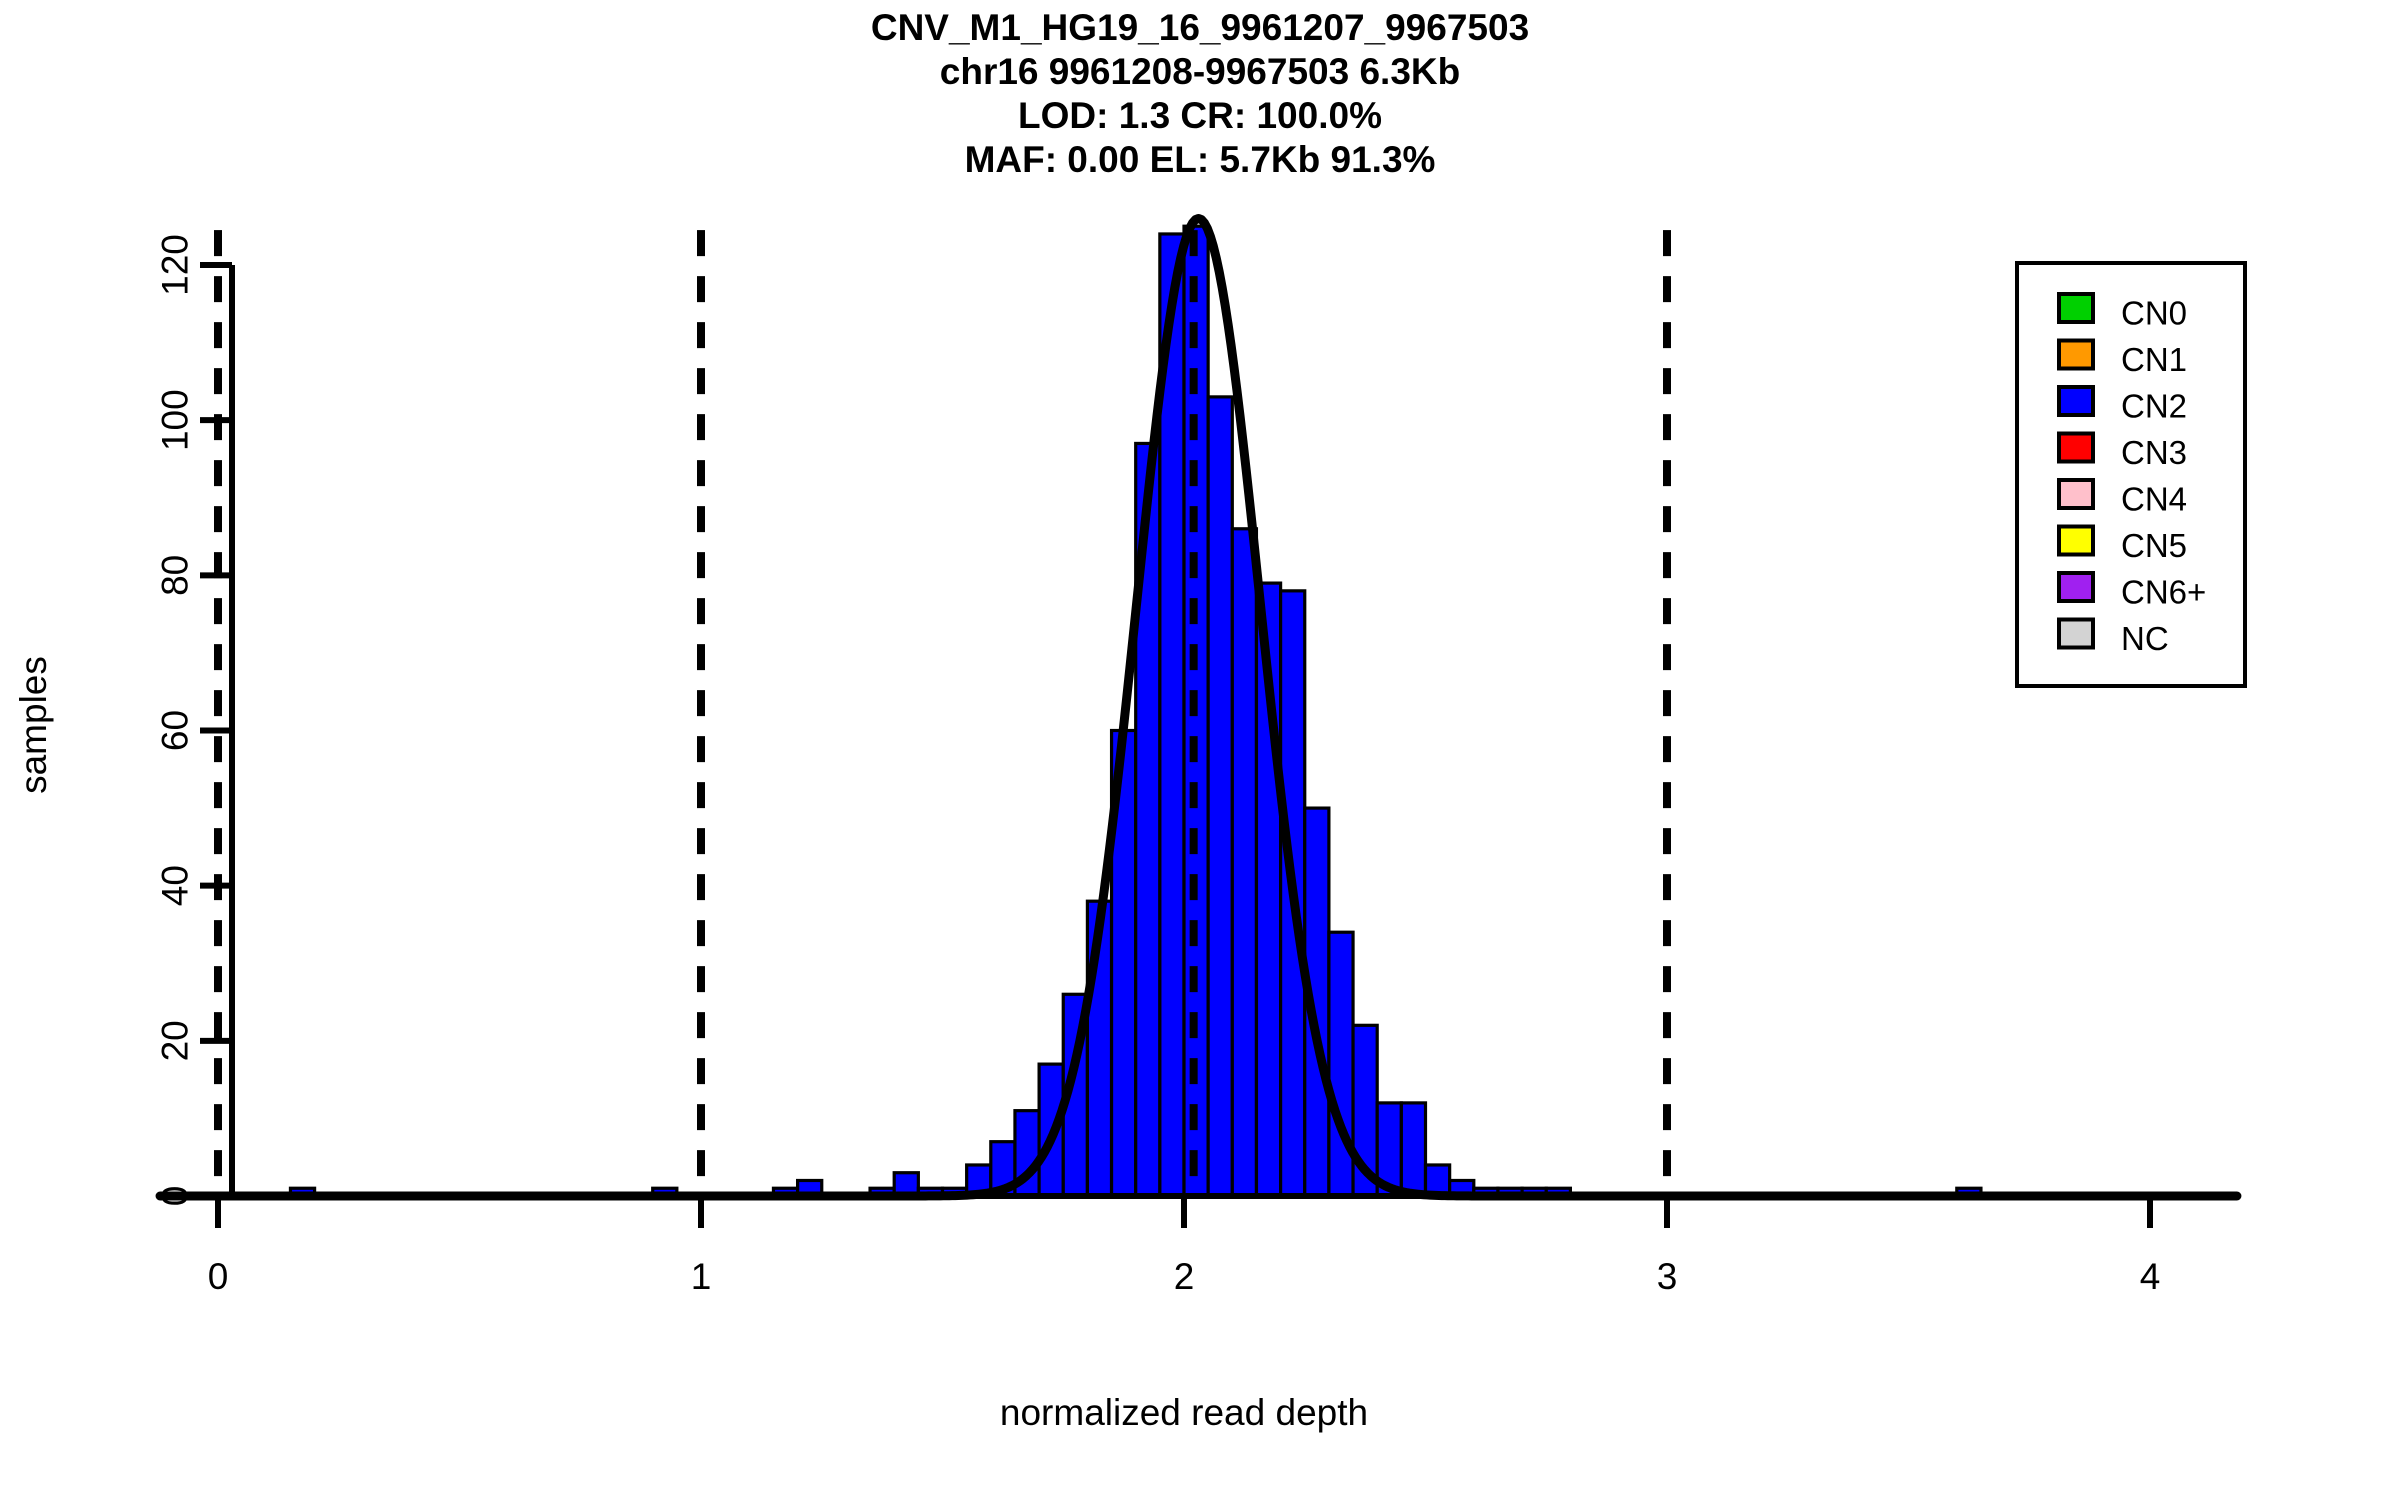  Describe the element at coordinates (175, 730) in the screenshot. I see `y-tick-label: 60` at that location.